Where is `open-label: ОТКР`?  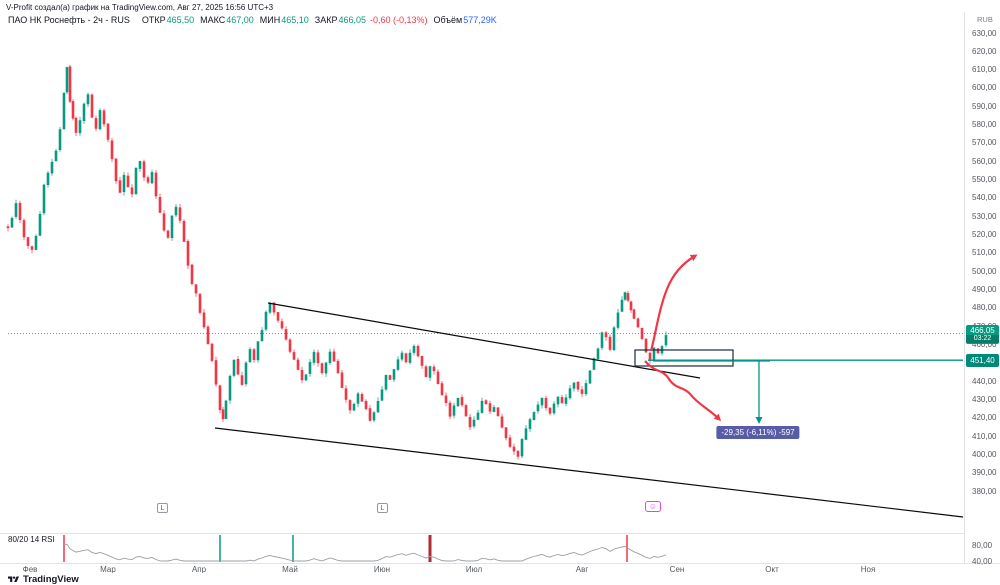
open-label: ОТКР is located at coordinates (153, 20).